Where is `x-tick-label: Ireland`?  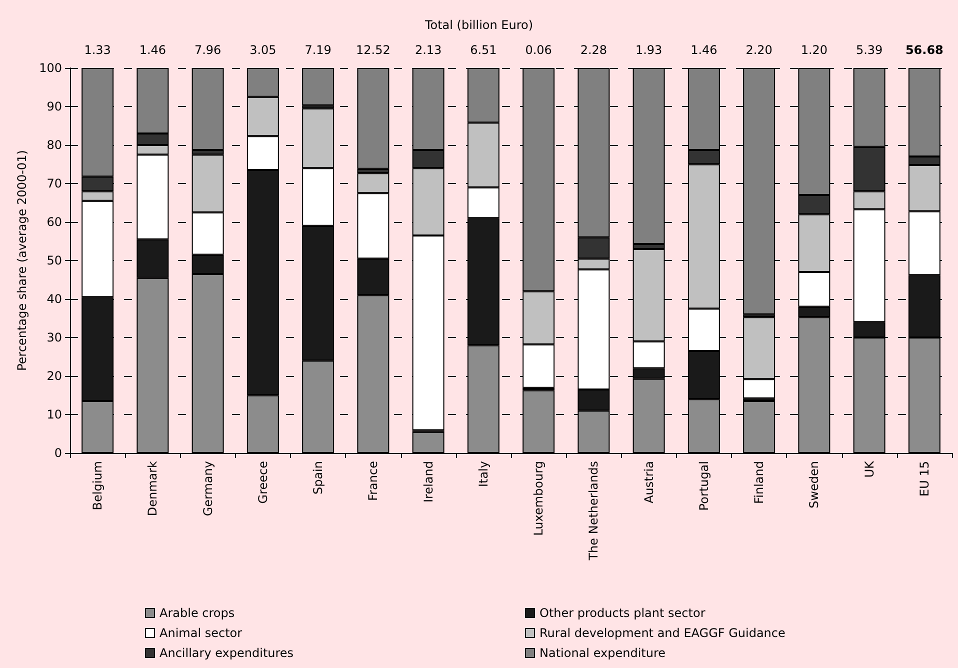
x-tick-label: Ireland is located at coordinates (428, 482).